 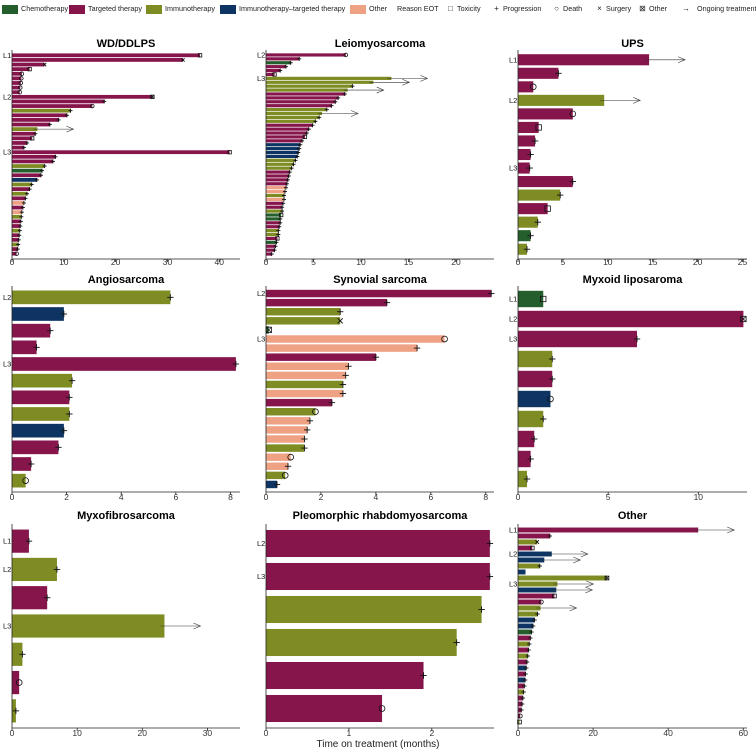 What do you see at coordinates (450, 9) in the screenshot?
I see `legend-symbol-icon: □` at bounding box center [450, 9].